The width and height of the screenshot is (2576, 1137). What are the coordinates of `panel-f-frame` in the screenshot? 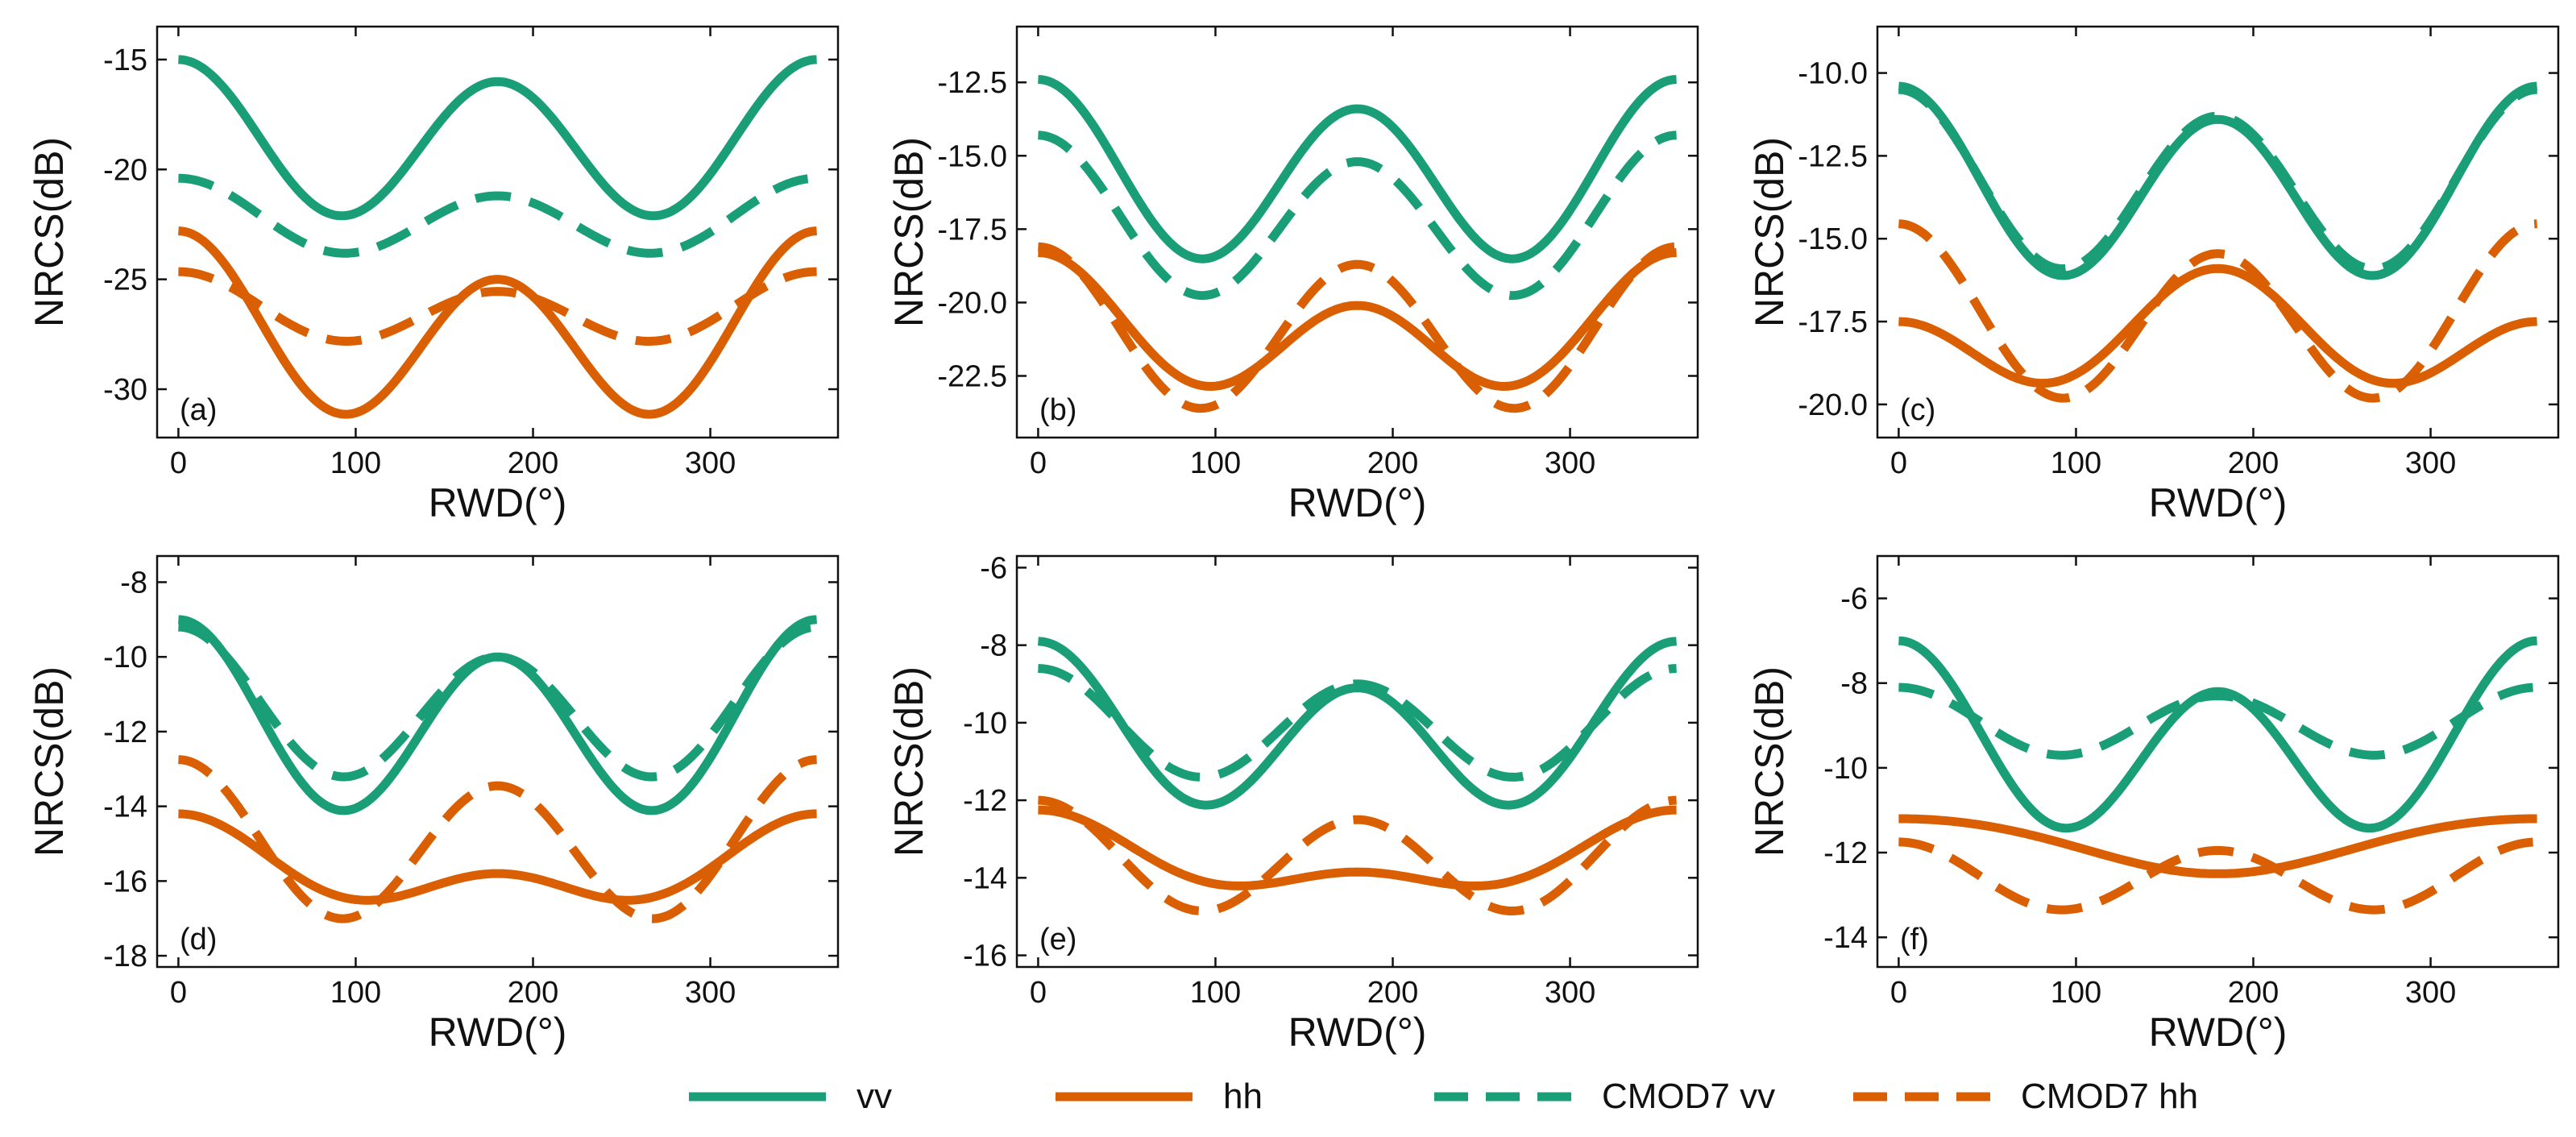 It's located at (2218, 761).